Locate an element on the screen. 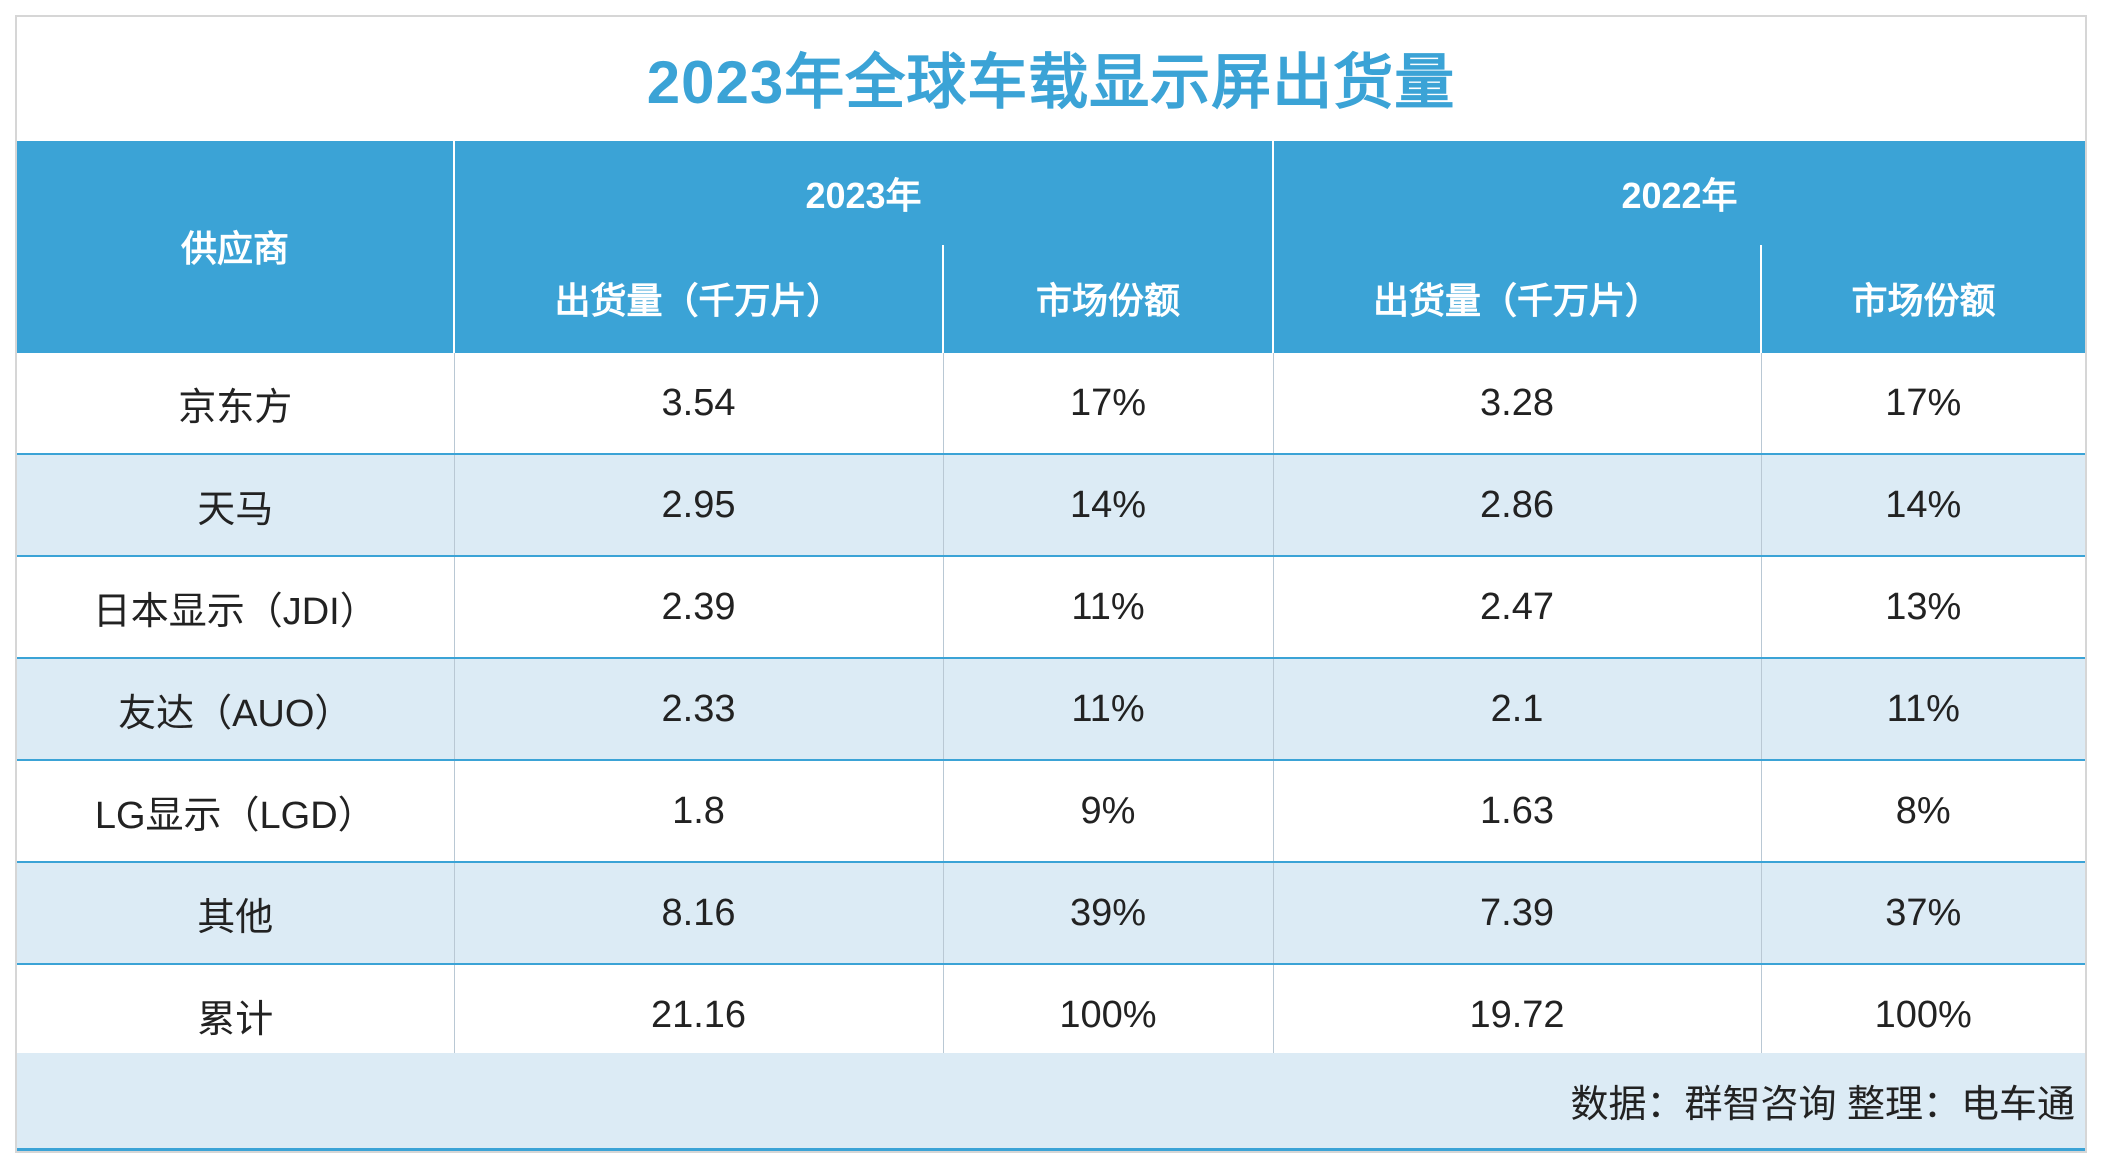 The image size is (2102, 1168). share-2022-cell: 37% is located at coordinates (1922, 912).